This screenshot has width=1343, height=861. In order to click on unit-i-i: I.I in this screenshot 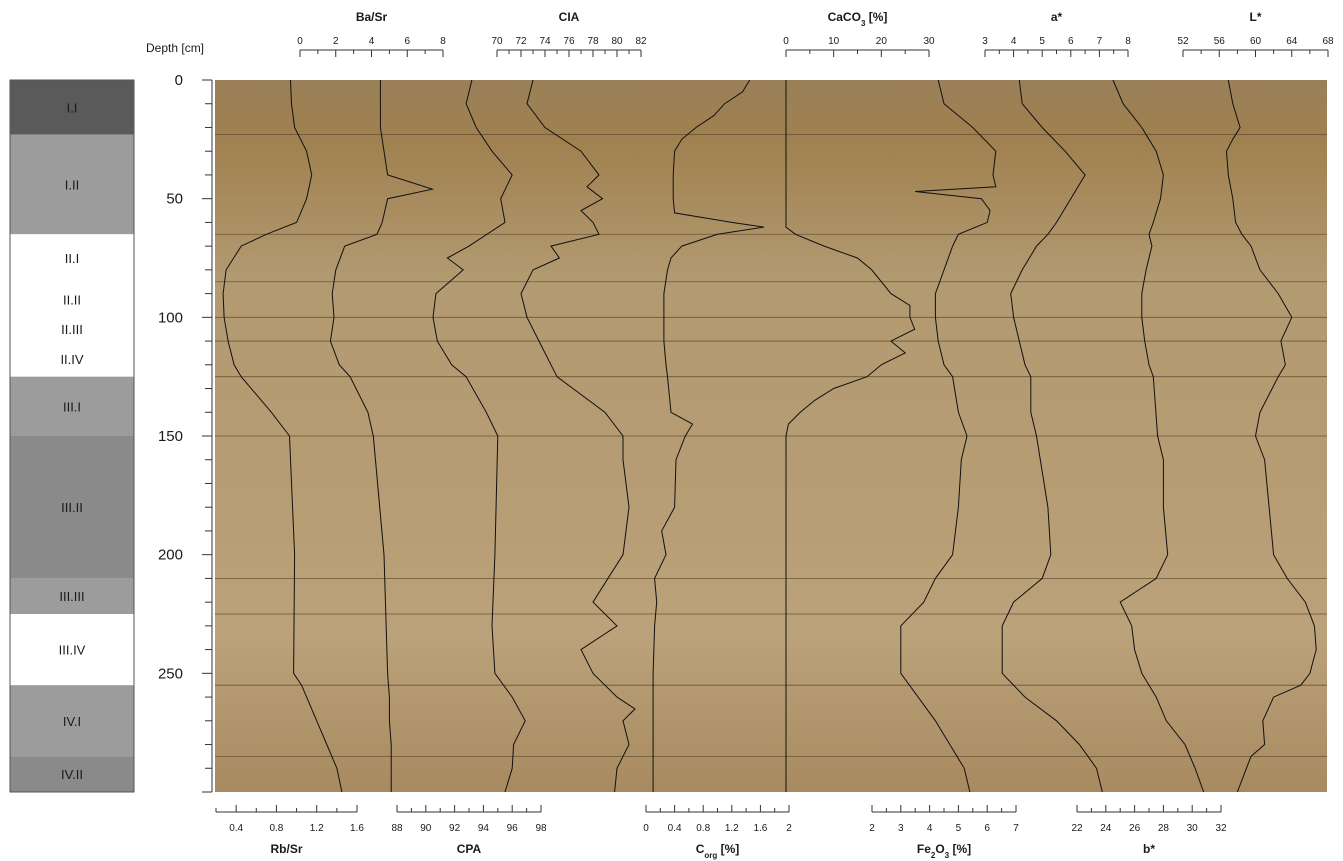, I will do `click(72, 107)`.